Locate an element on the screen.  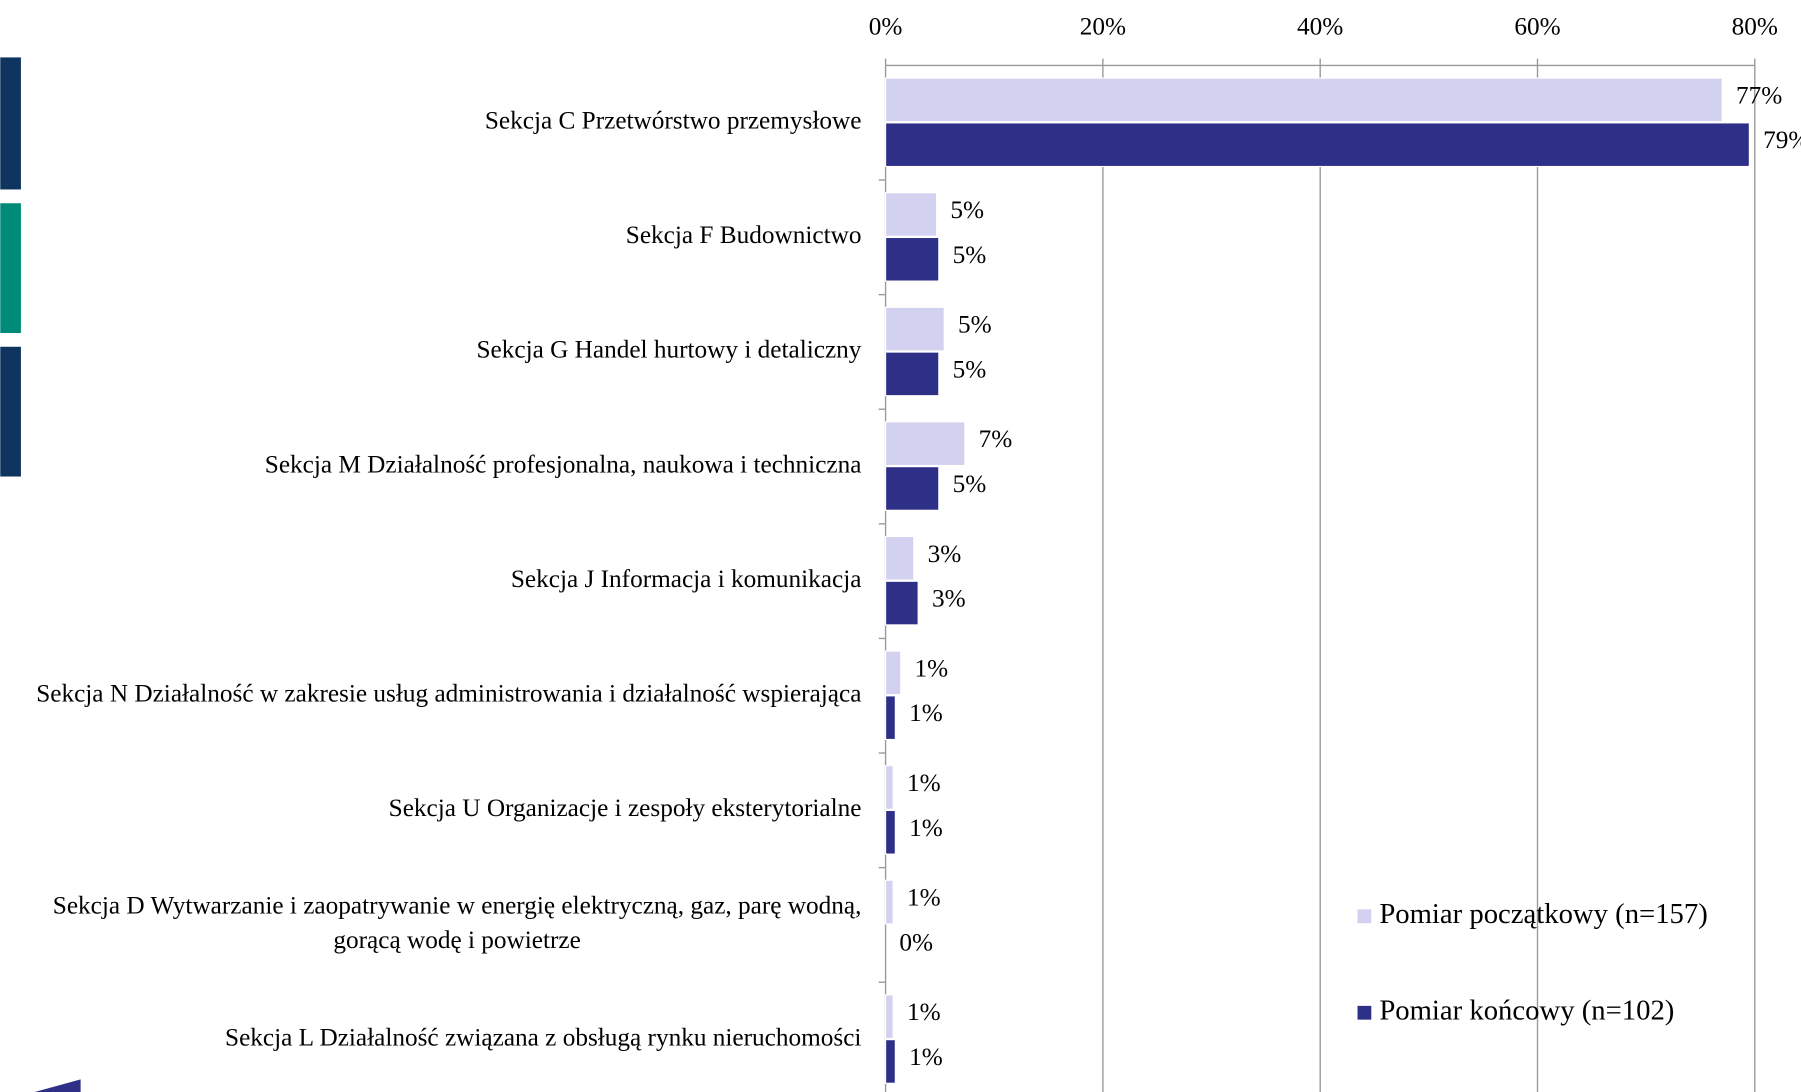
x-tick-label: 60% is located at coordinates (1537, 27).